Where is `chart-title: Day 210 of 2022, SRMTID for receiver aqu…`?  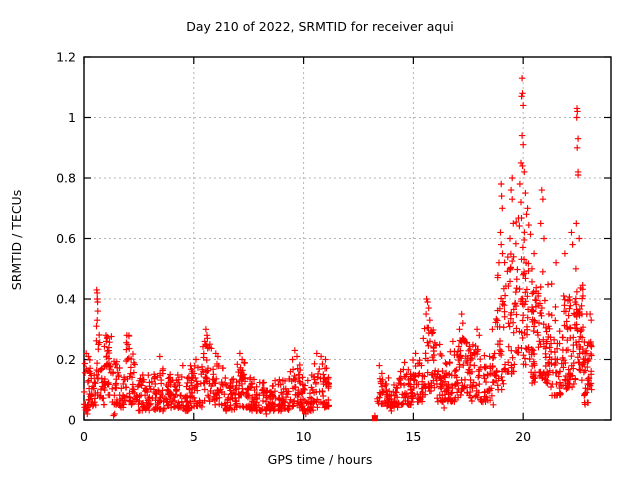 chart-title: Day 210 of 2022, SRMTID for receiver aqu… is located at coordinates (320, 26).